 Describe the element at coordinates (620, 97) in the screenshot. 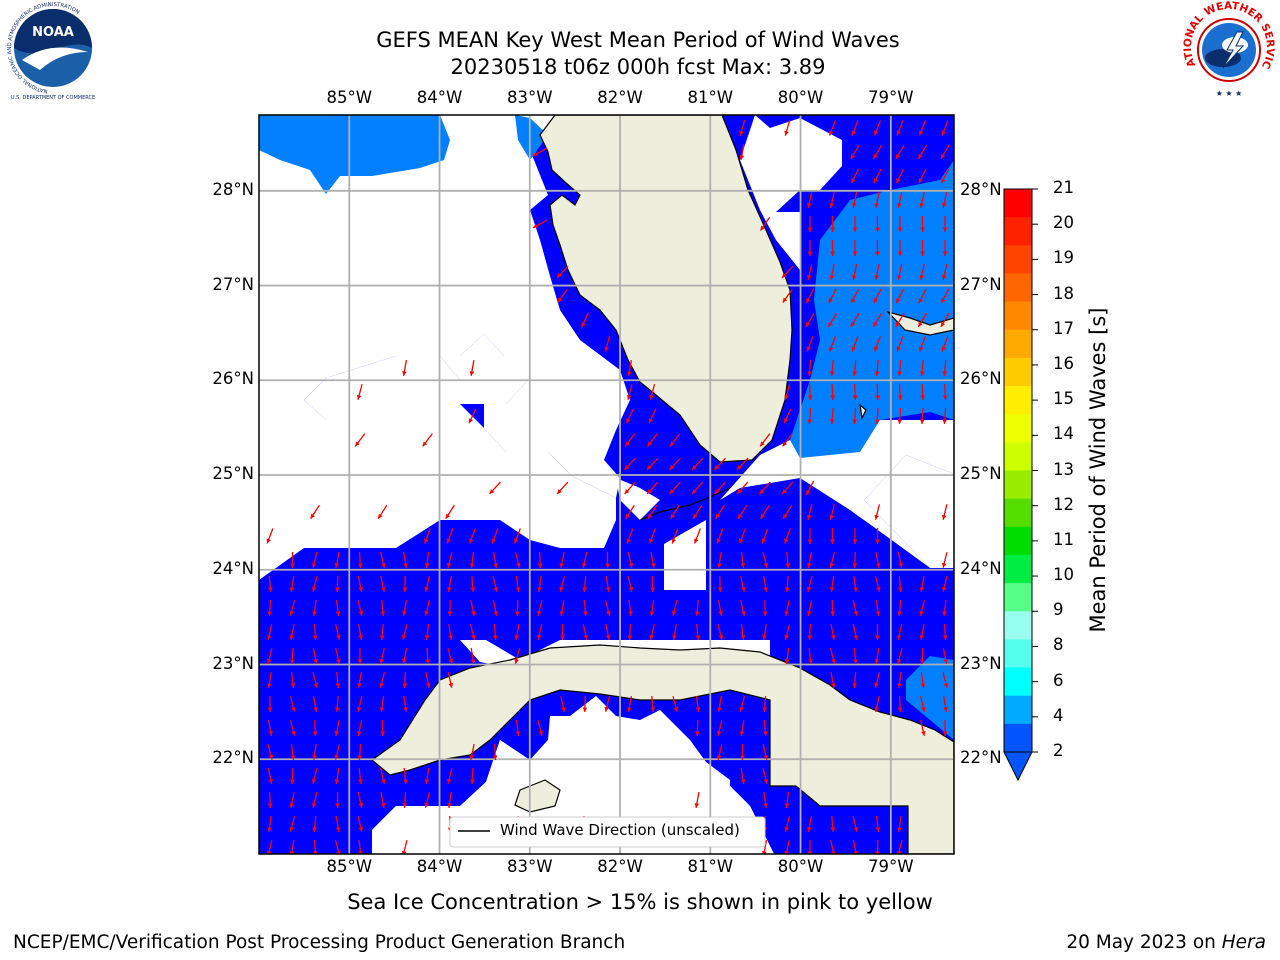

I see `lon-label-top: 82°W` at that location.